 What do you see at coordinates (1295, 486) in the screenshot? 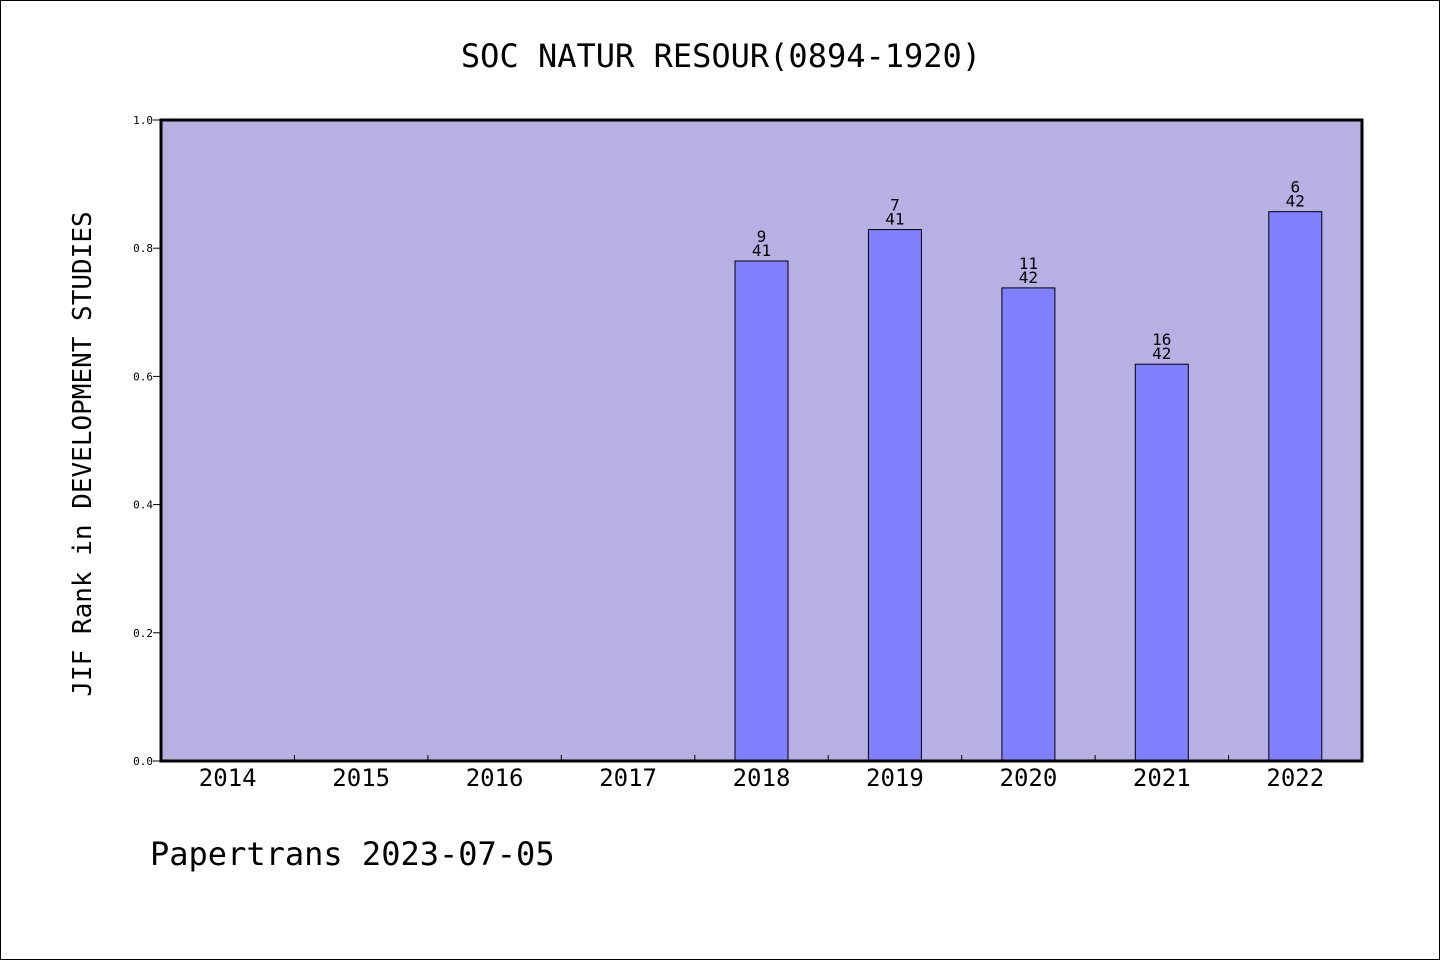
I see `bar-2022` at bounding box center [1295, 486].